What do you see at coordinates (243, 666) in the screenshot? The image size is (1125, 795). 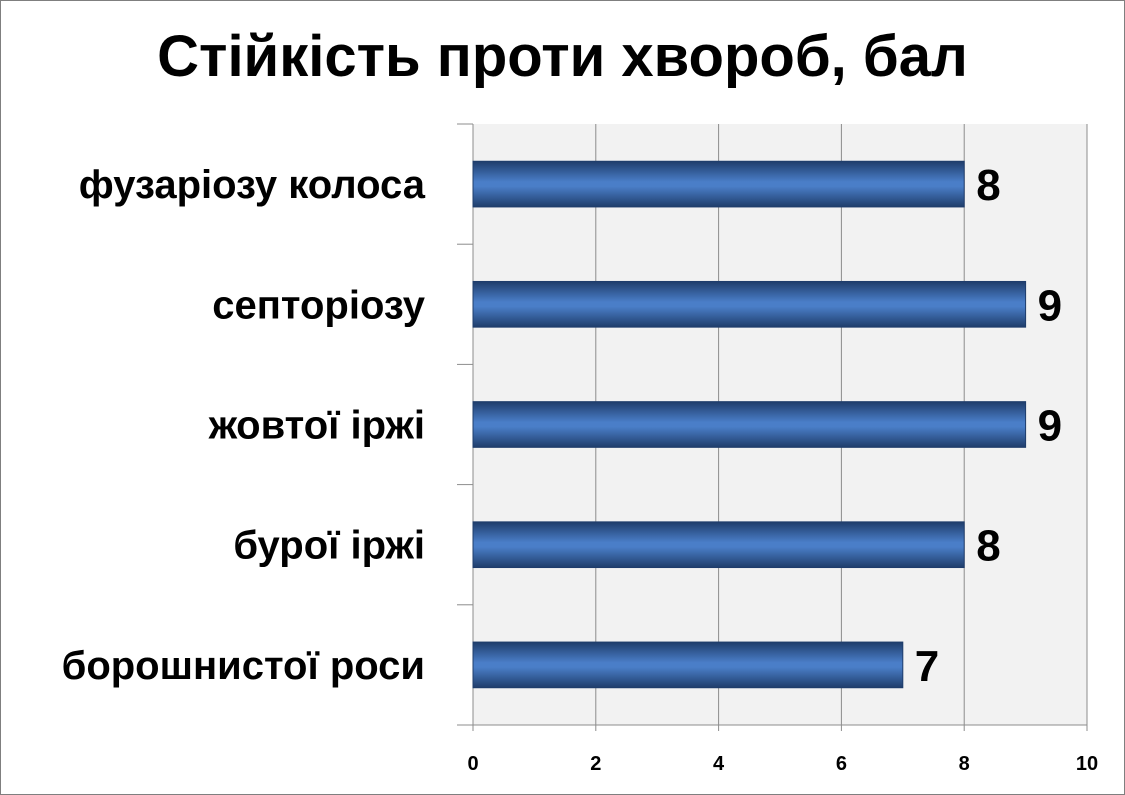 I see `category-label: борошнистої роси` at bounding box center [243, 666].